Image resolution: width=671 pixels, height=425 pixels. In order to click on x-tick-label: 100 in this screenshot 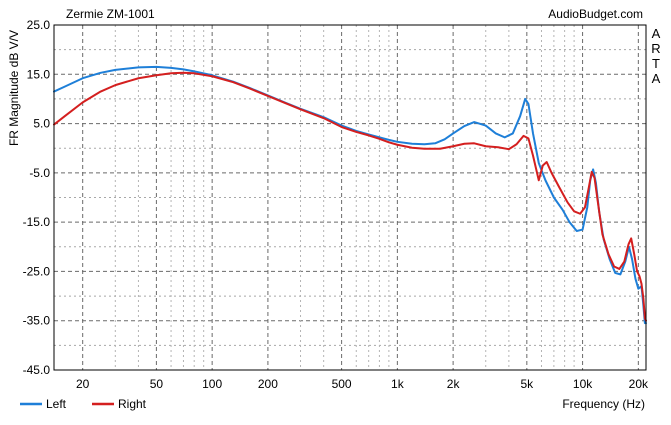, I will do `click(212, 384)`.